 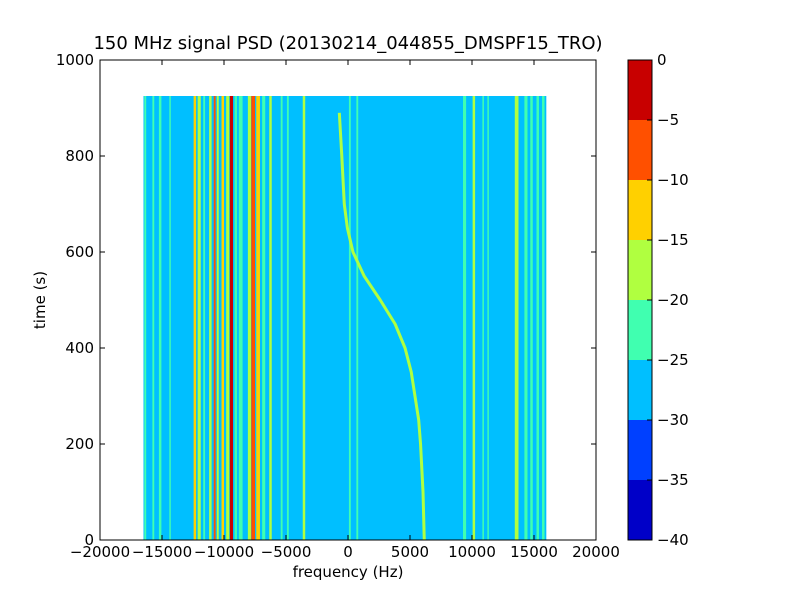 What do you see at coordinates (673, 540) in the screenshot?
I see `colorbar-tick-label: −40` at bounding box center [673, 540].